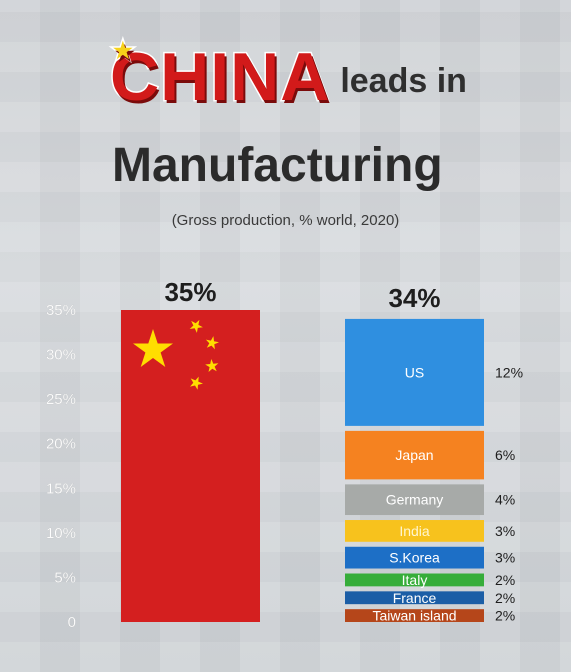  Describe the element at coordinates (505, 500) in the screenshot. I see `segment-value-germany: 4%` at that location.